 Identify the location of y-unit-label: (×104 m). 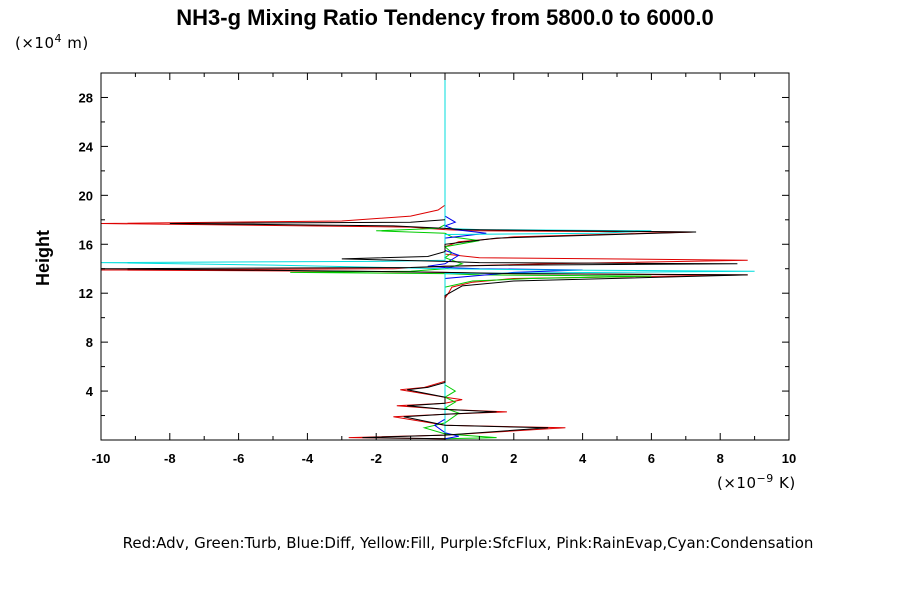
(52, 42).